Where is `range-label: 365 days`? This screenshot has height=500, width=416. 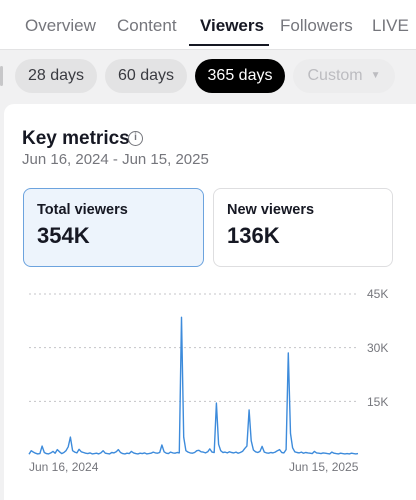 range-label: 365 days is located at coordinates (240, 75).